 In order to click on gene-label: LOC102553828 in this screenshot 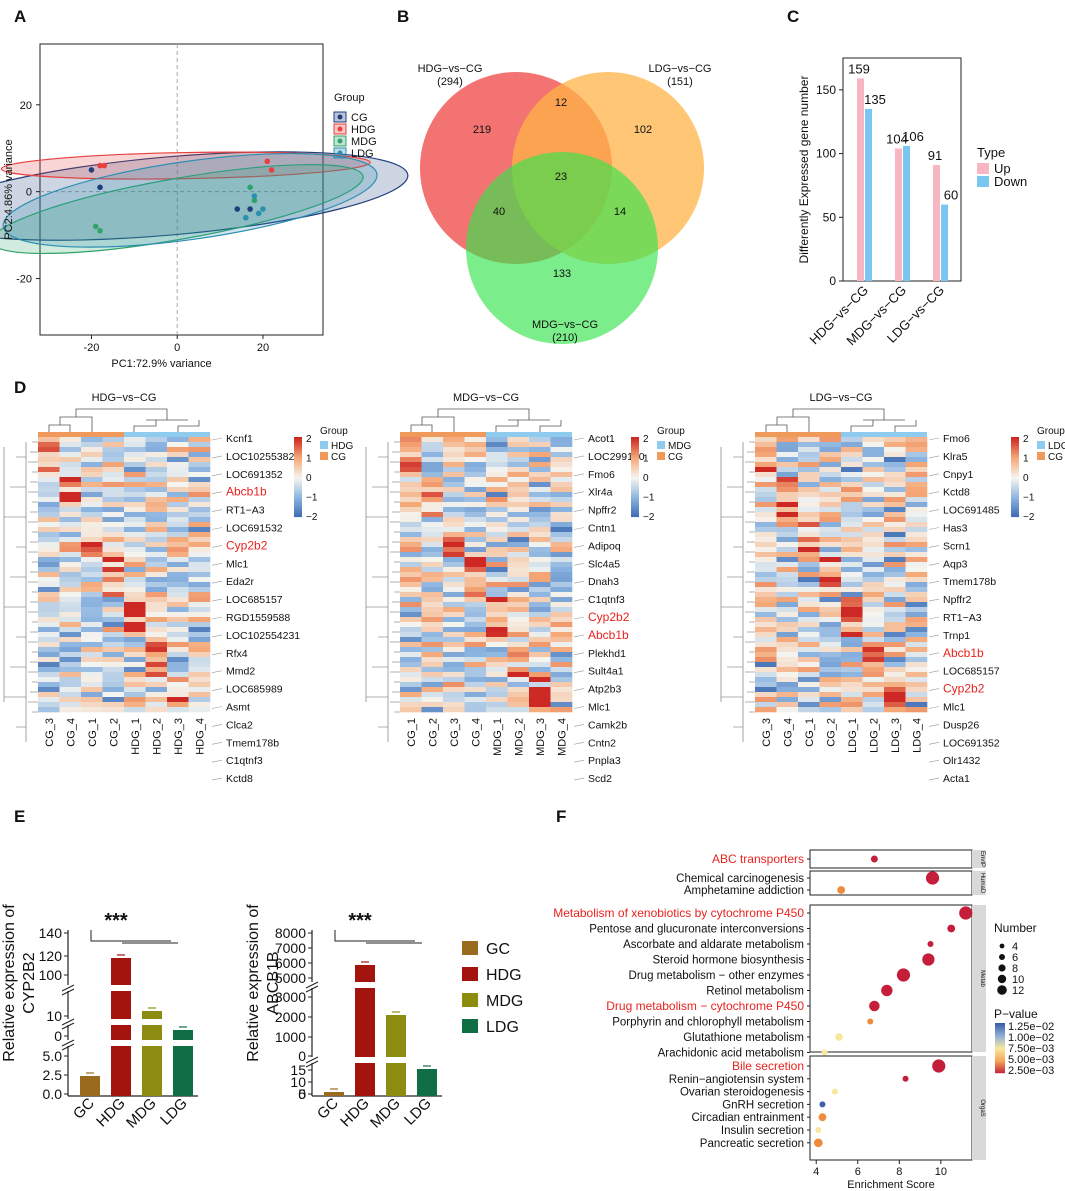, I will do `click(263, 457)`.